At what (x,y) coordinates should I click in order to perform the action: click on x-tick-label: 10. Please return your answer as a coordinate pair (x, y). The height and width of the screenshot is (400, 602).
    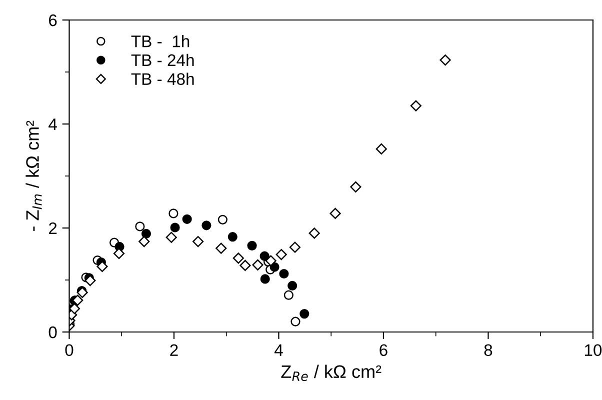
    Looking at the image, I should click on (593, 350).